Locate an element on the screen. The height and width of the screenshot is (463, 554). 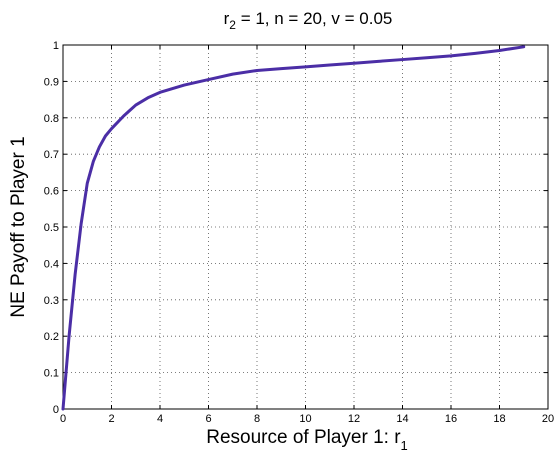
y-tick-label: 0 is located at coordinates (56, 410).